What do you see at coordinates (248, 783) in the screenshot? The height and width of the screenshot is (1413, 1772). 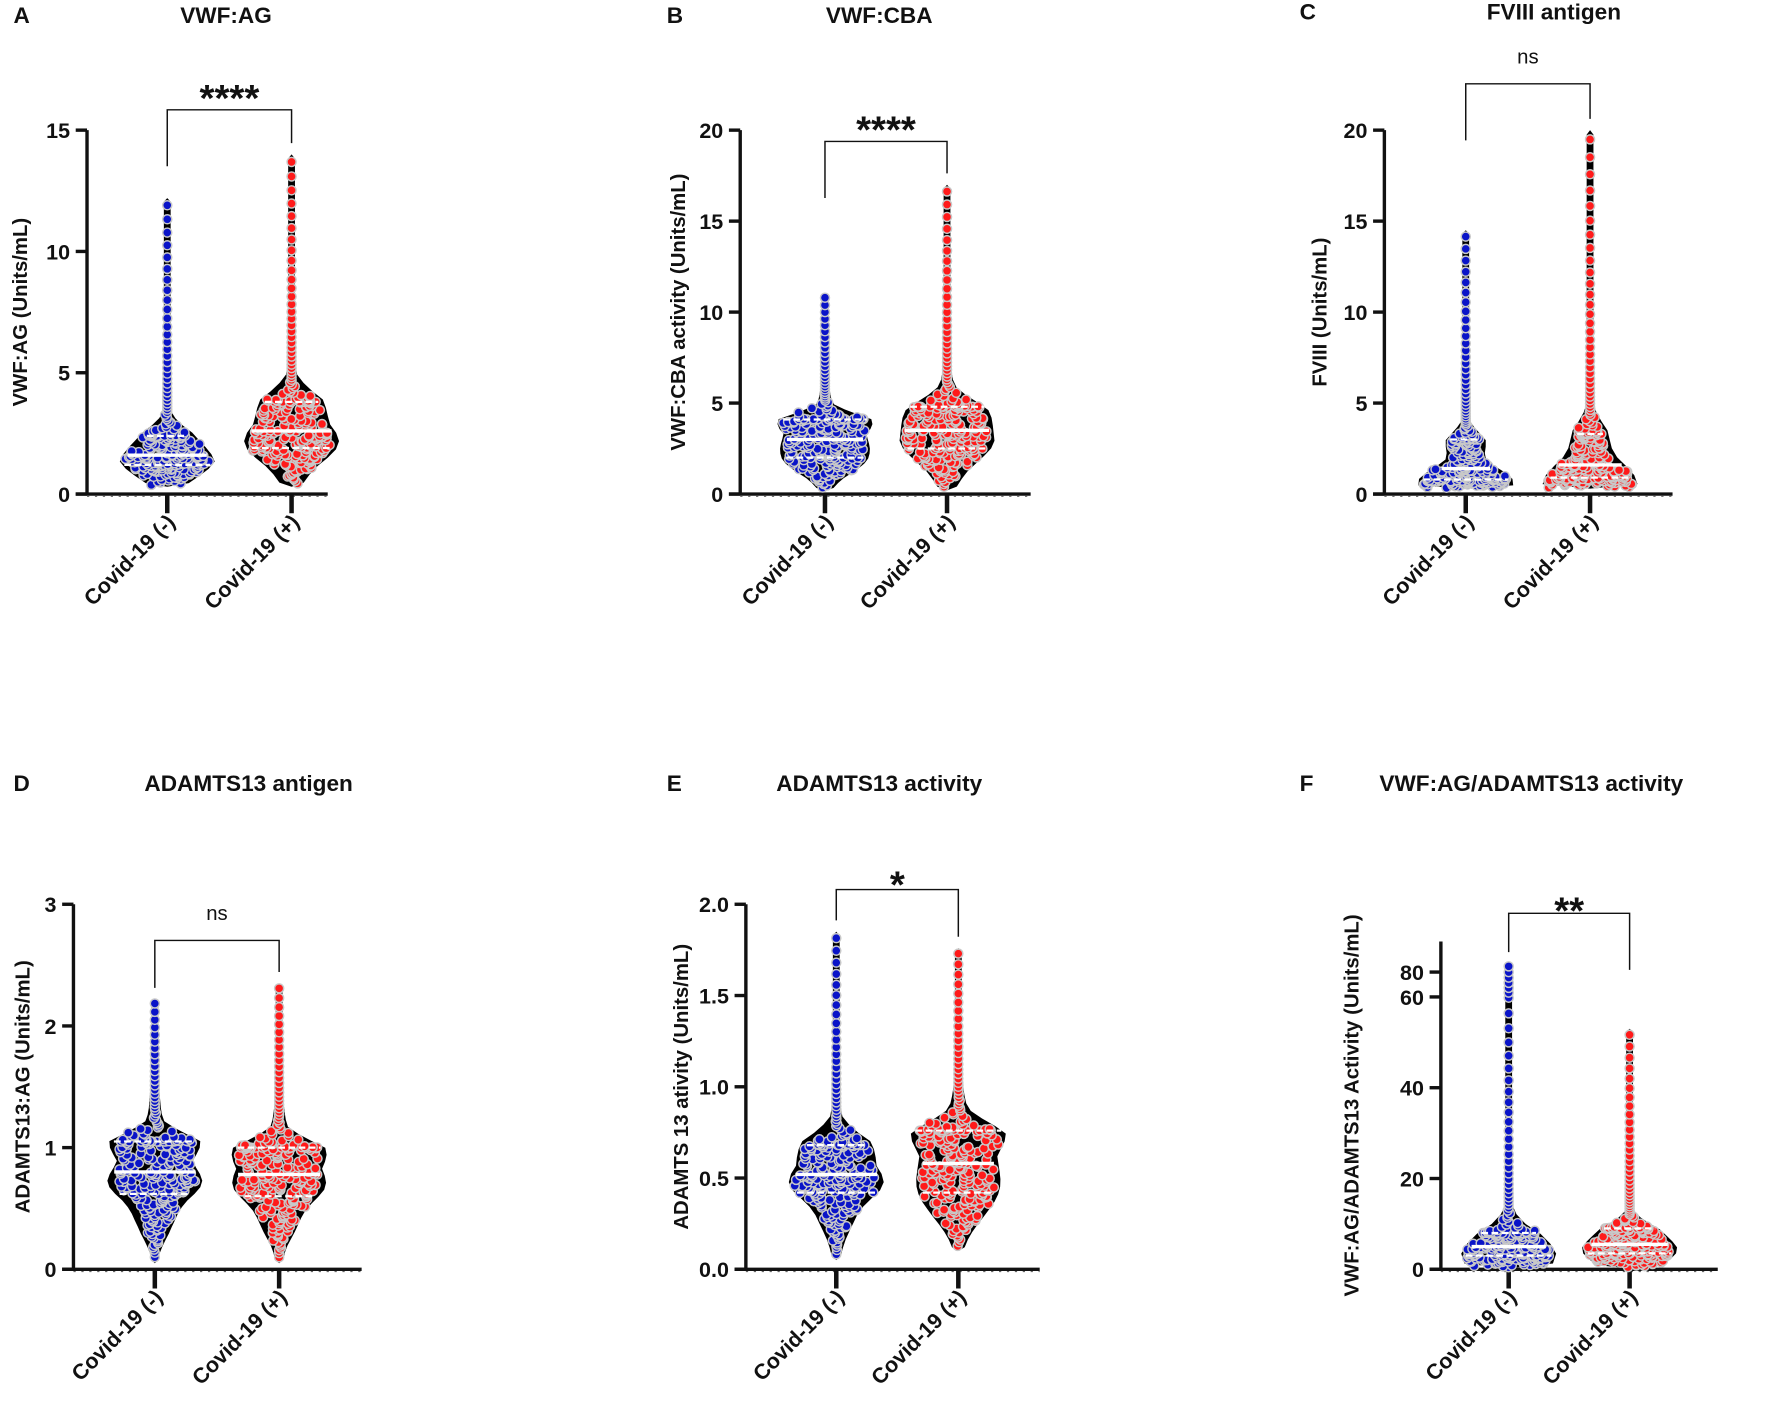 I see `chart-title: ADAMTS13 antigen` at bounding box center [248, 783].